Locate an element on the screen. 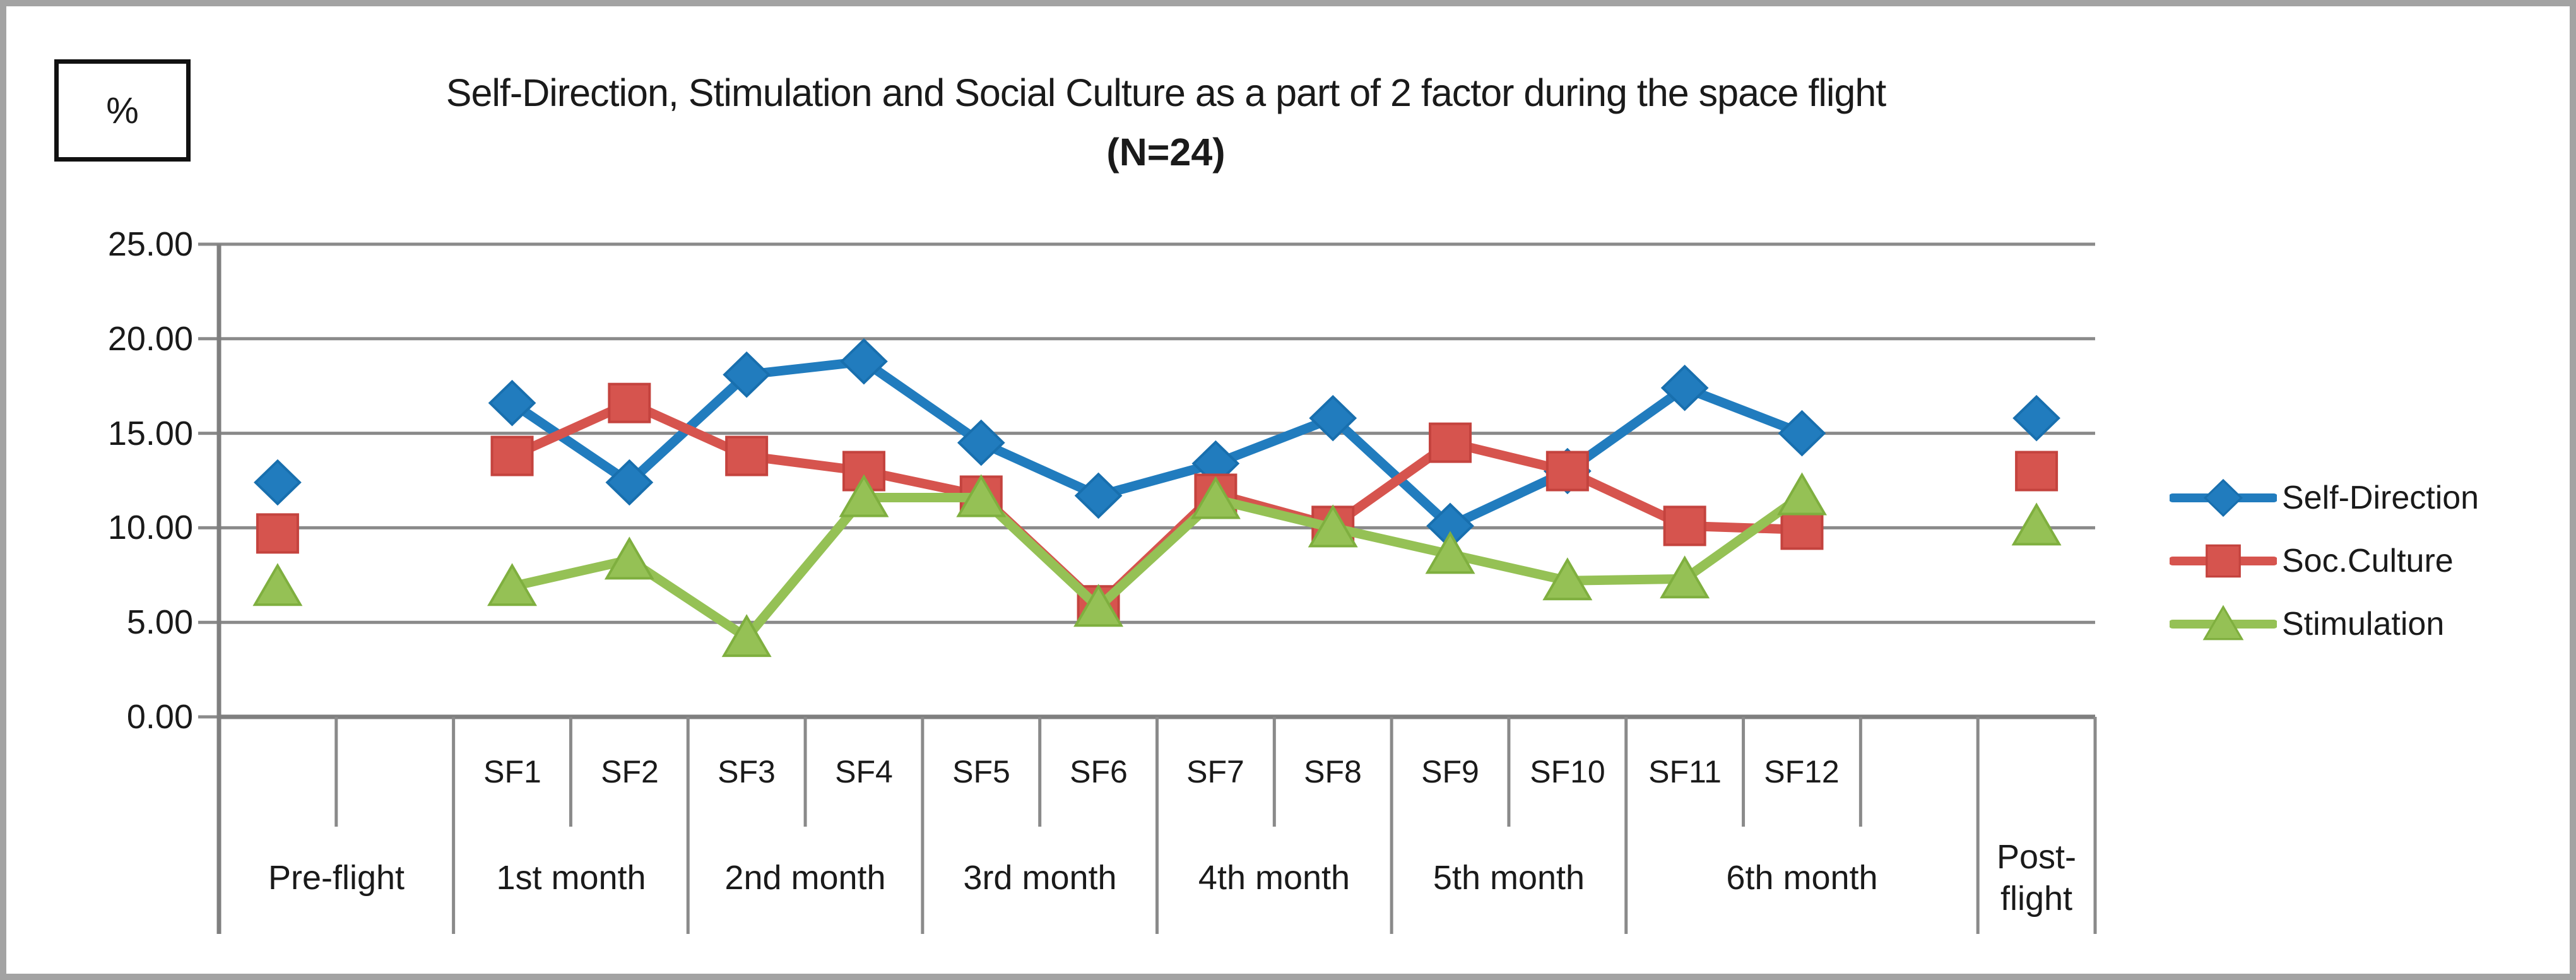 The image size is (2576, 980). x-cell-label-sf8: SF8 is located at coordinates (1333, 771).